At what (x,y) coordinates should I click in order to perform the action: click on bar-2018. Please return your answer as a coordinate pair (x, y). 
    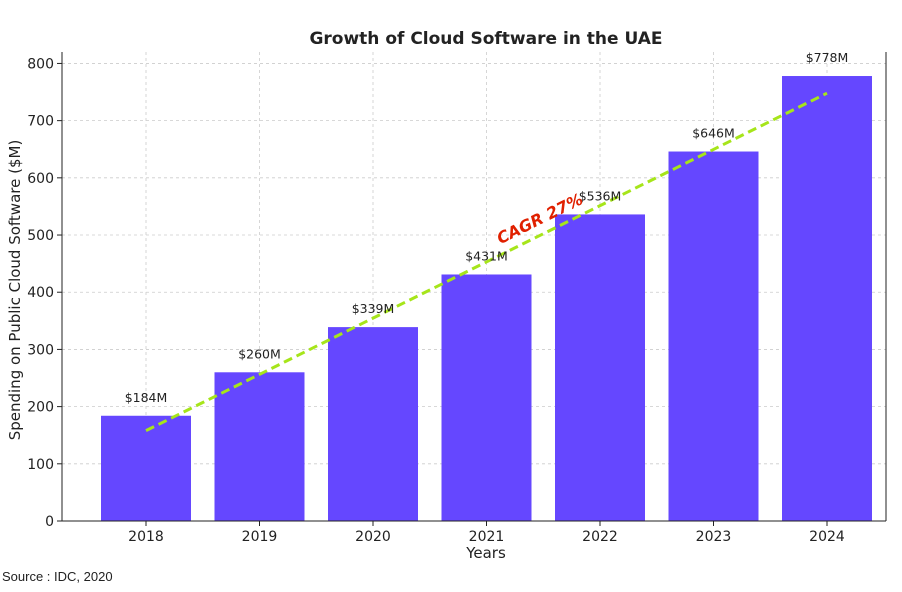
    Looking at the image, I should click on (146, 468).